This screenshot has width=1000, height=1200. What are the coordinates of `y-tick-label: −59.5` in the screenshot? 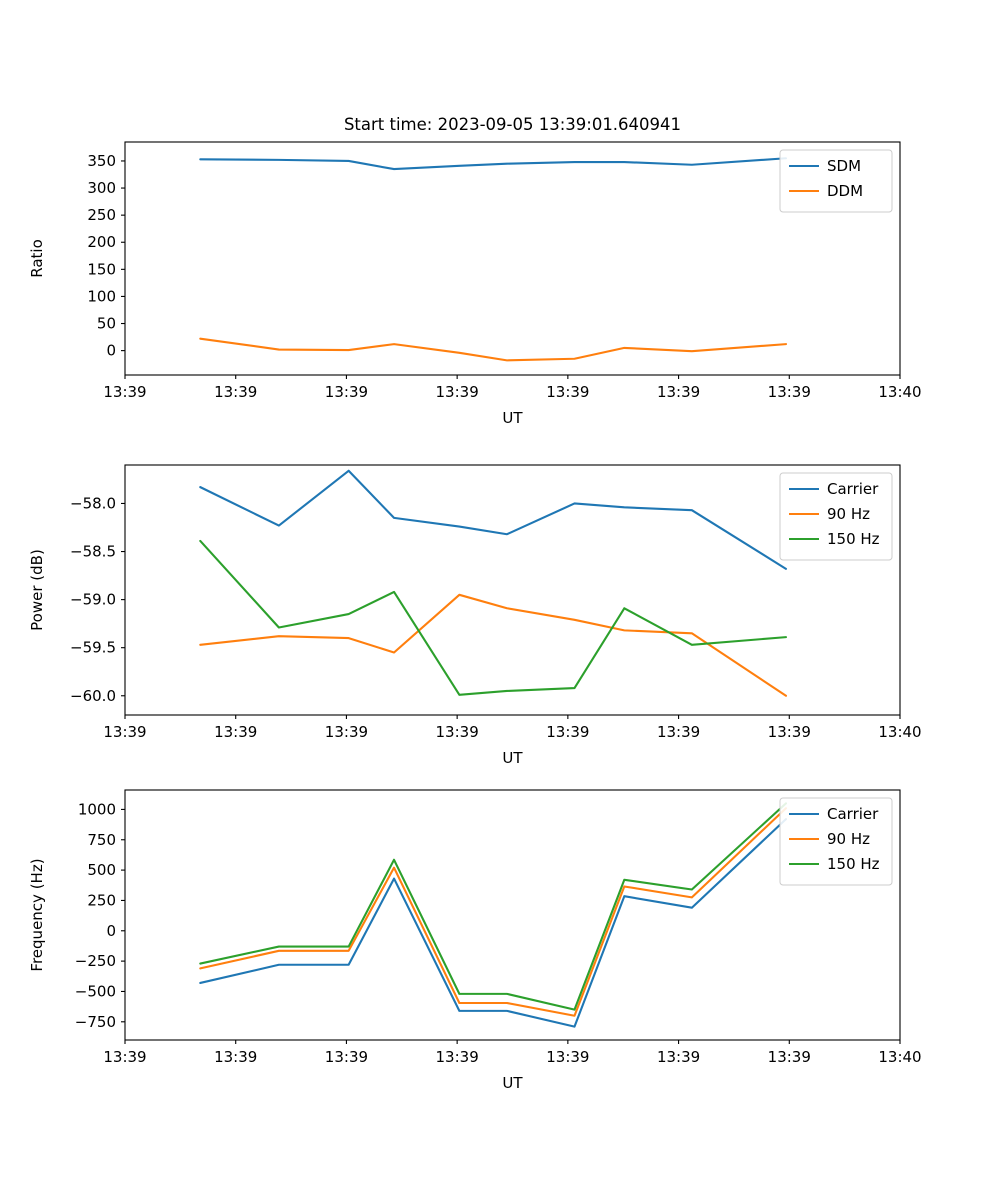 It's located at (93, 648).